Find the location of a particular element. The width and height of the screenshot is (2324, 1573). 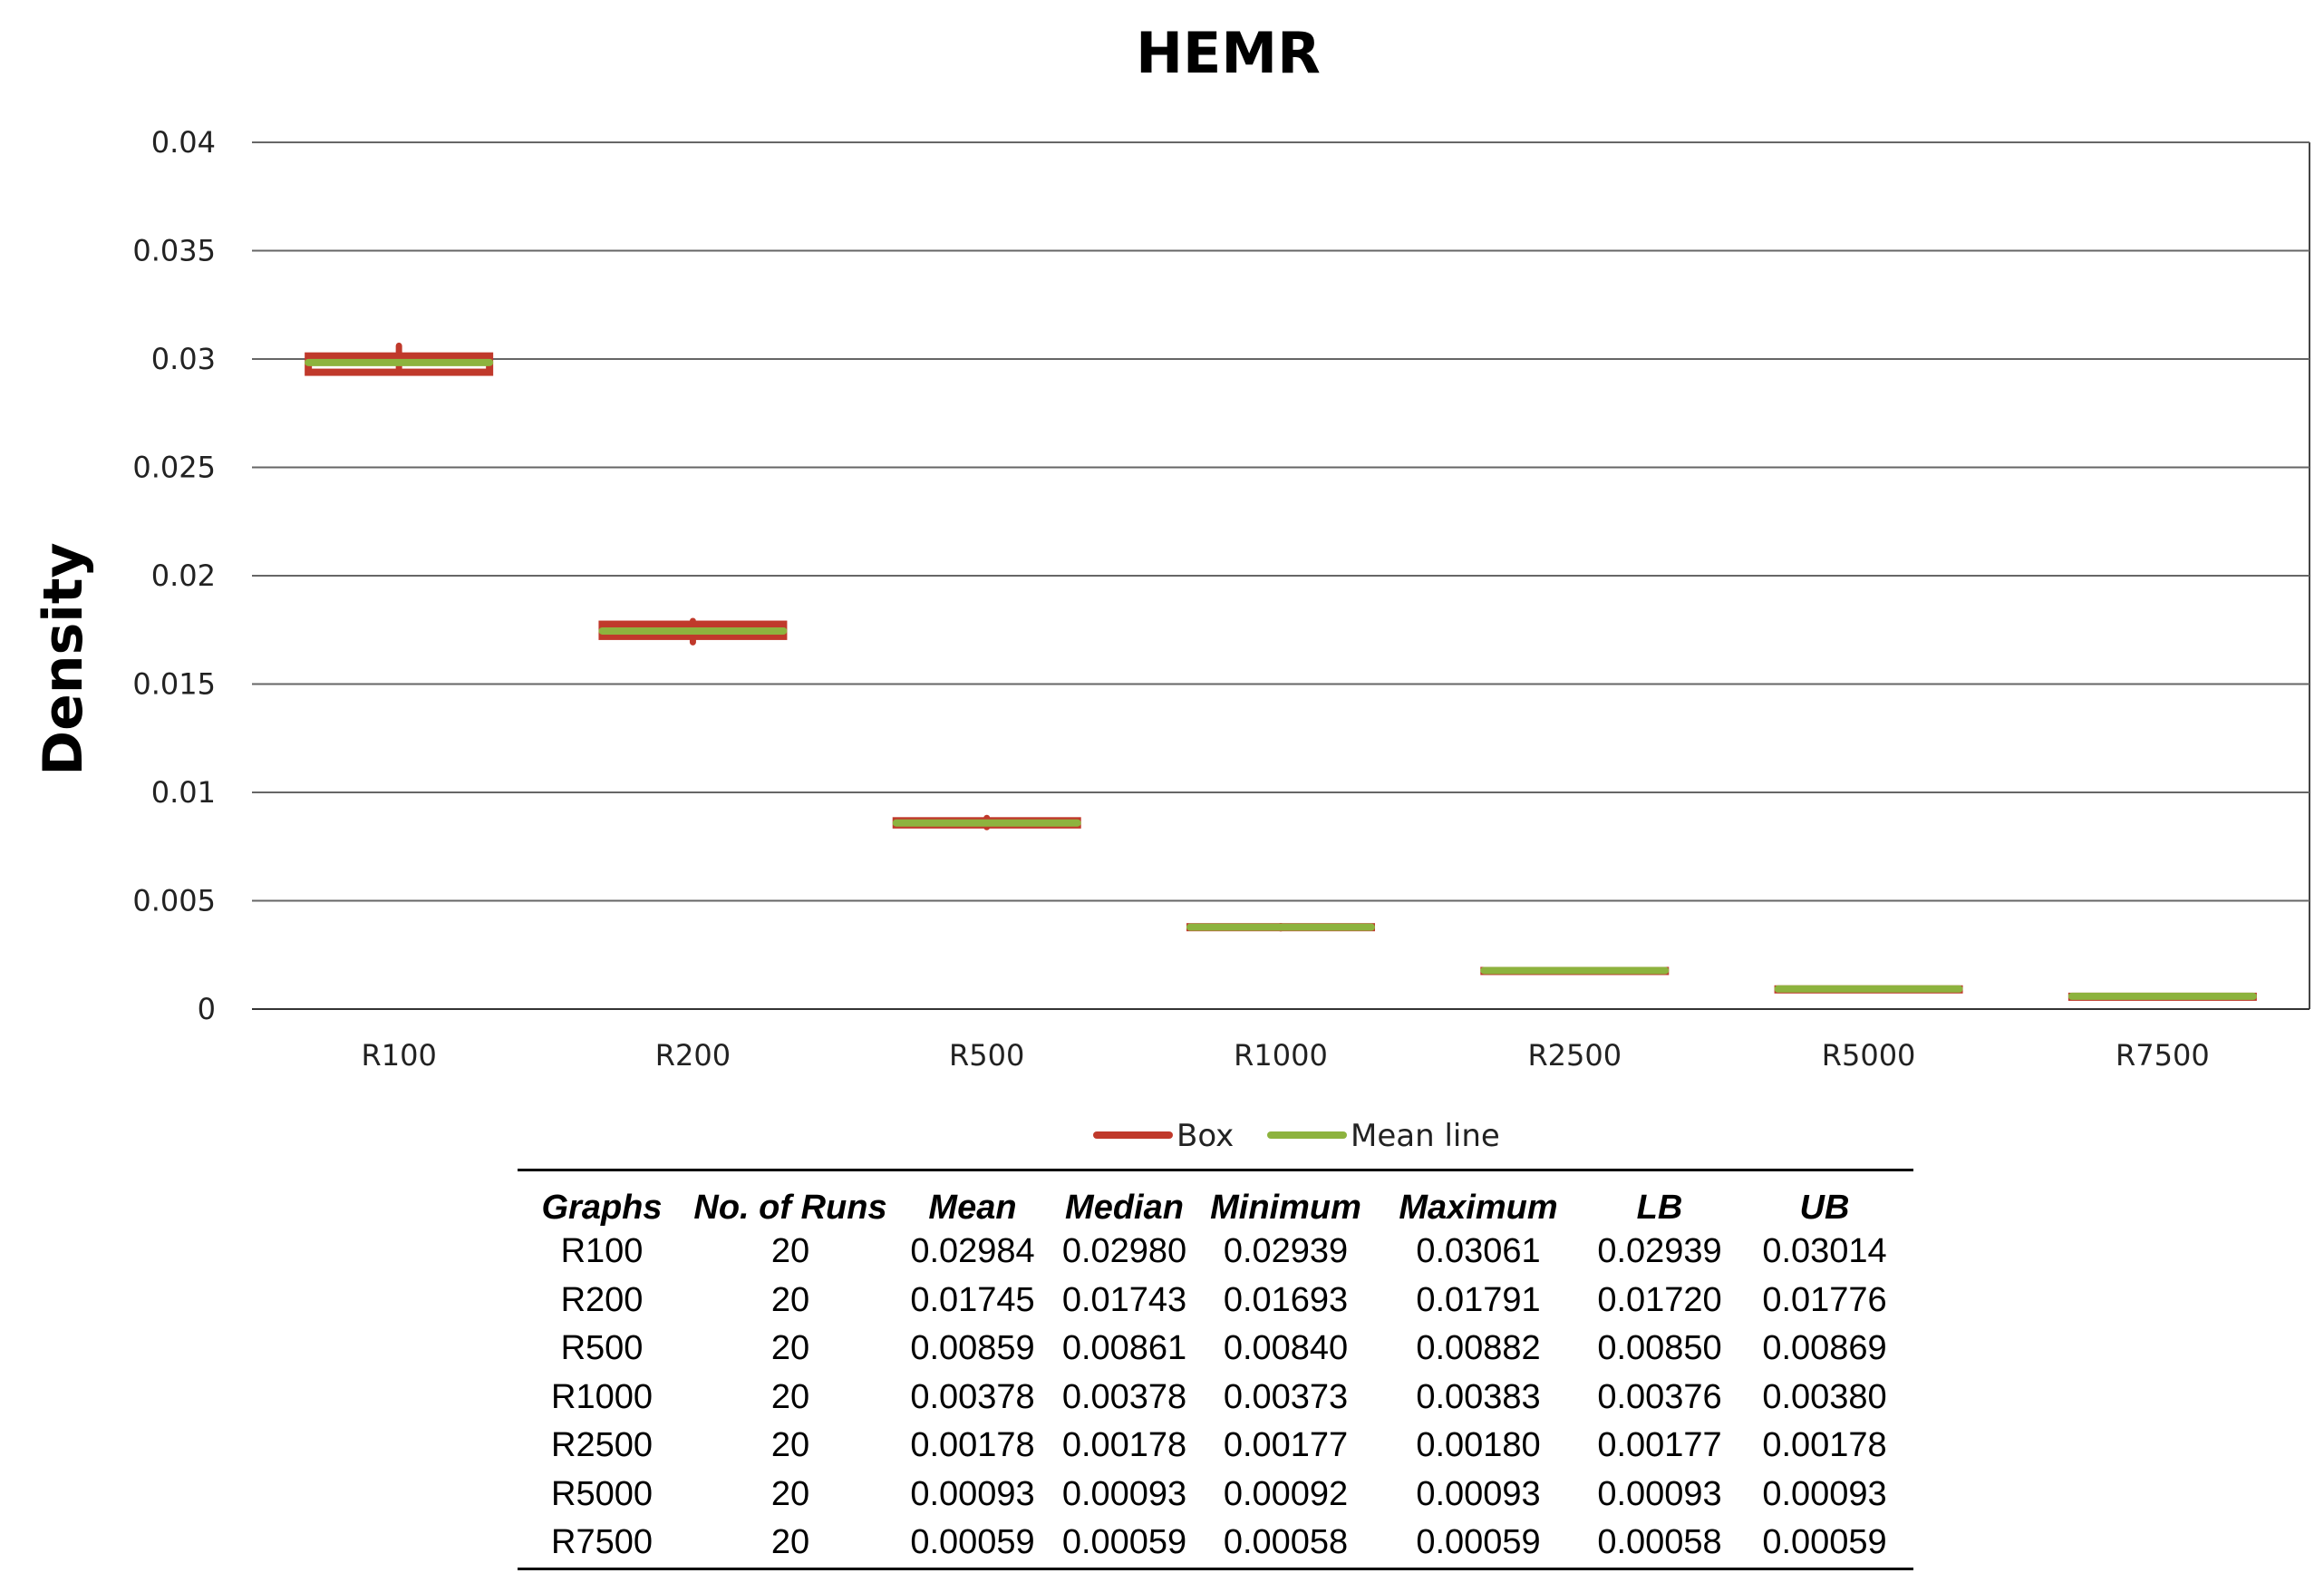

header-mean: Mean is located at coordinates (972, 1208).